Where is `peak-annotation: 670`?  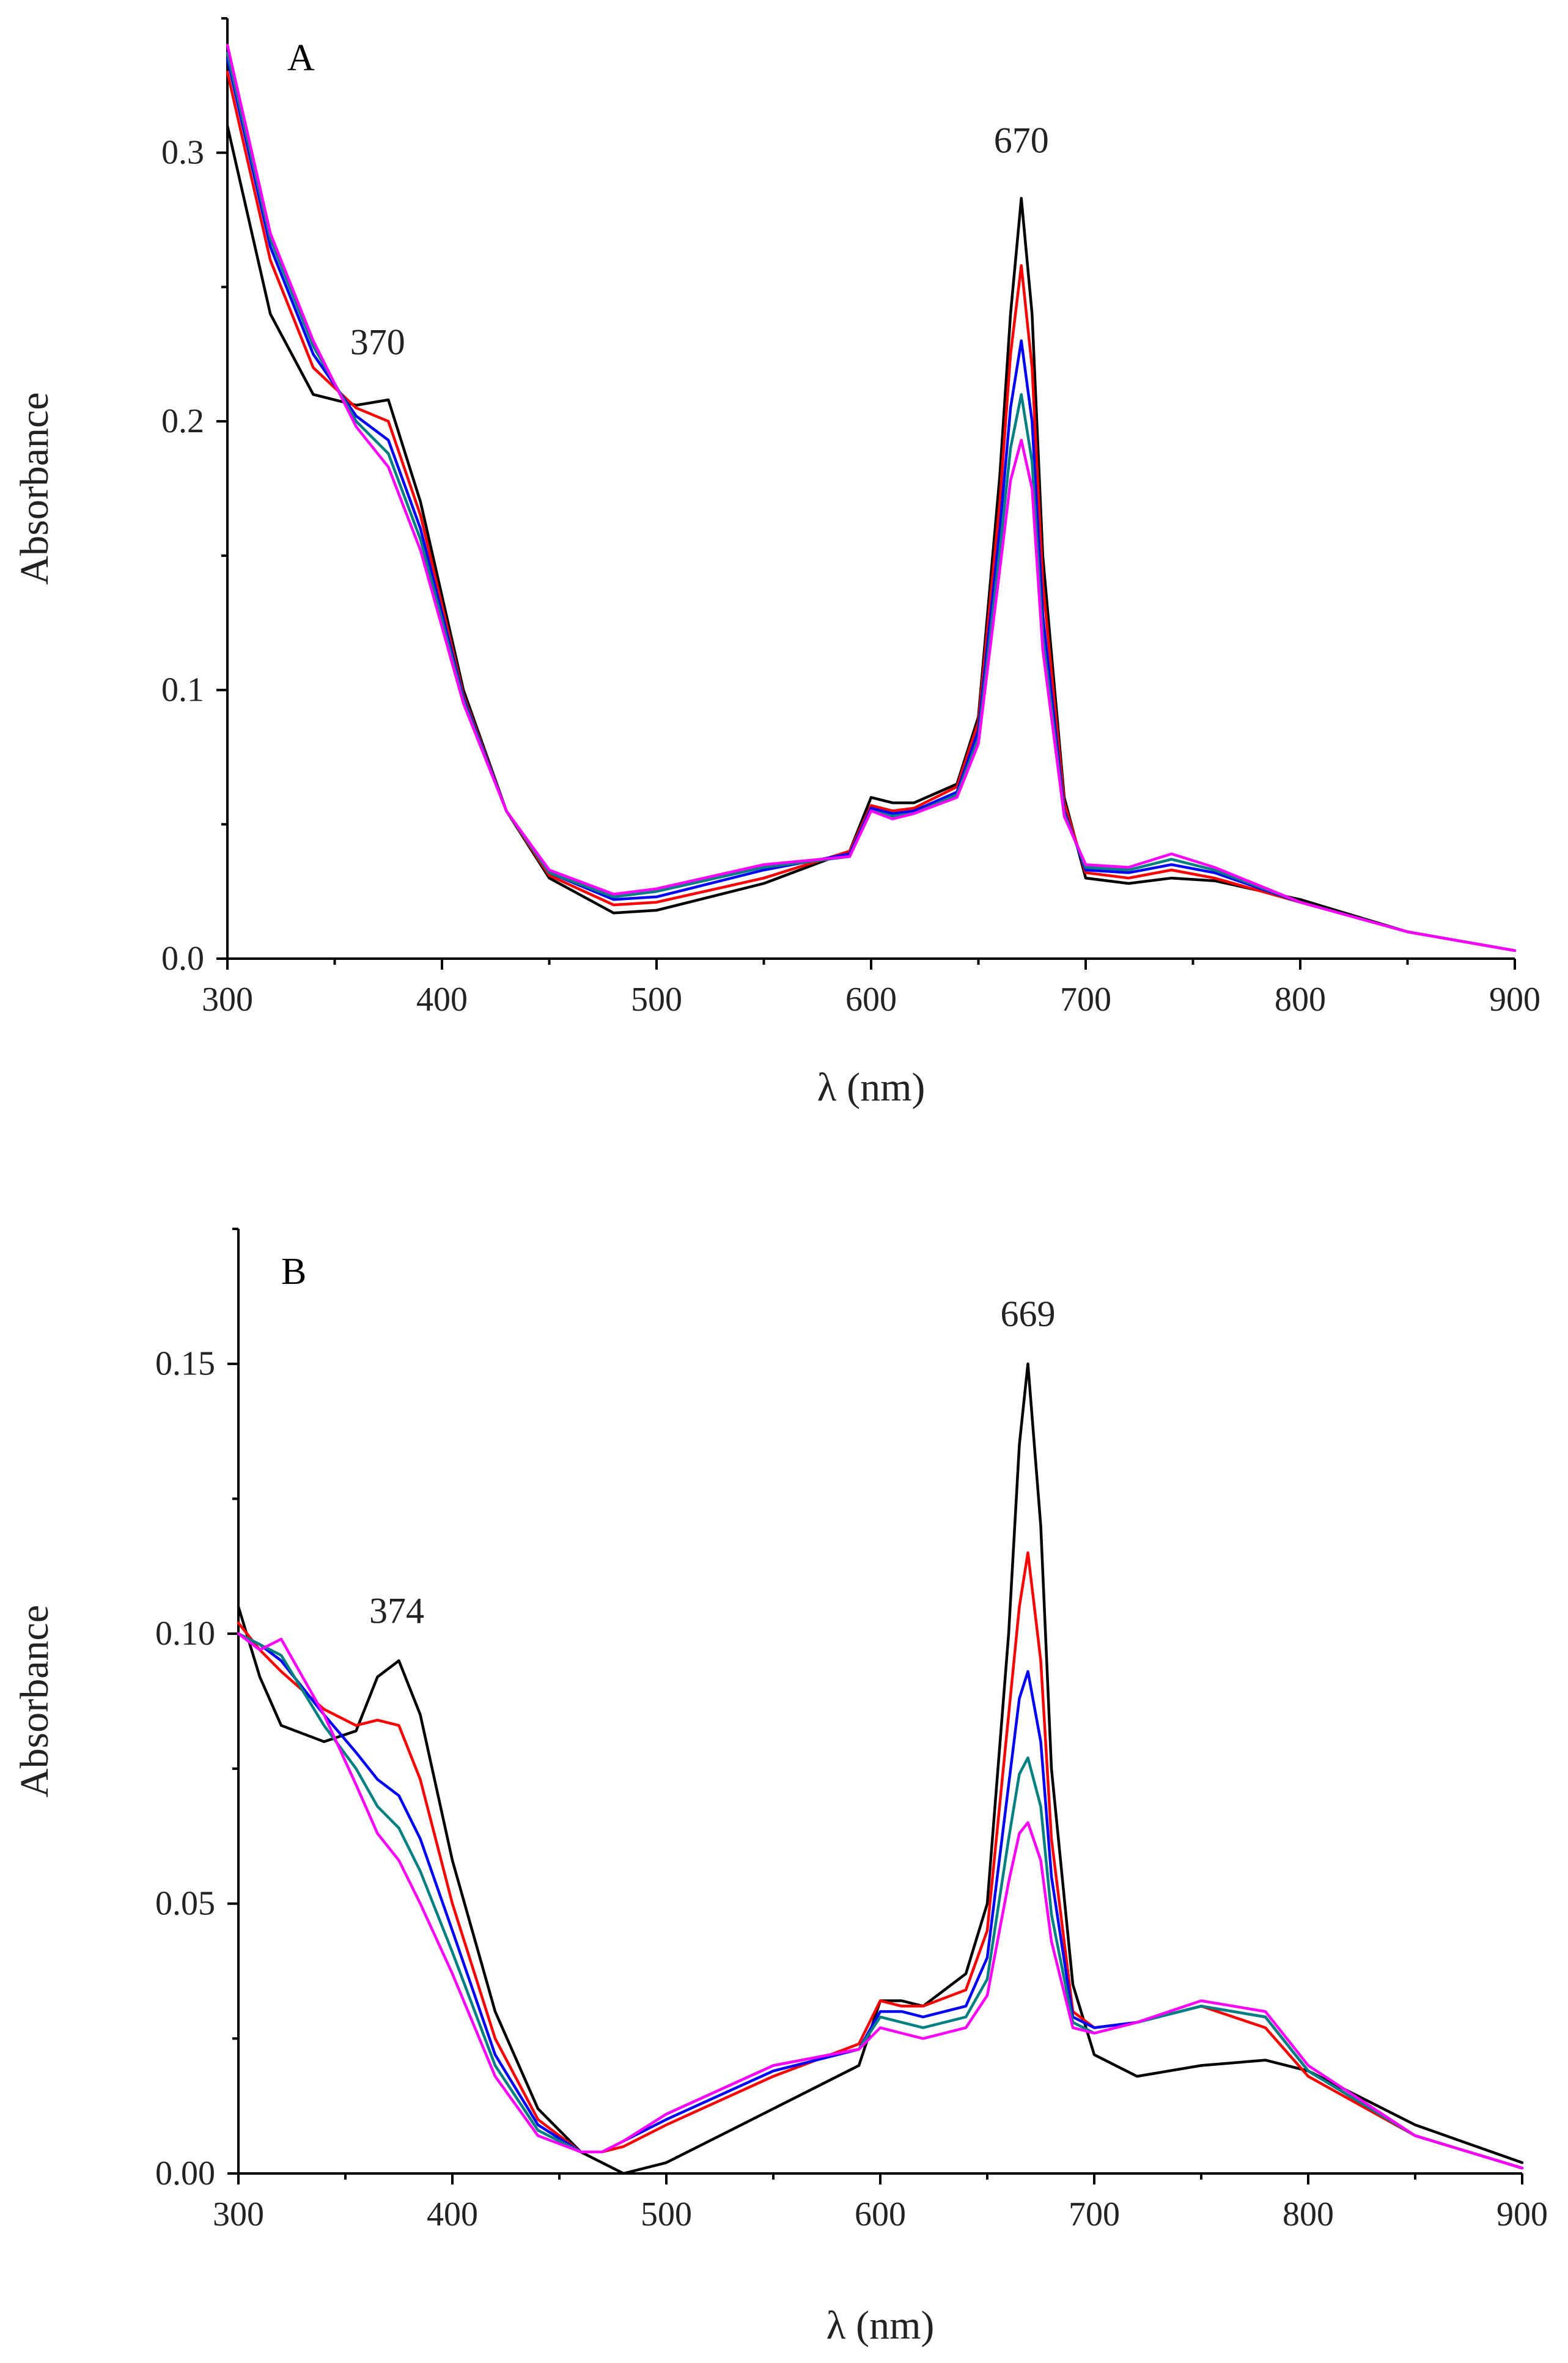 peak-annotation: 670 is located at coordinates (1021, 140).